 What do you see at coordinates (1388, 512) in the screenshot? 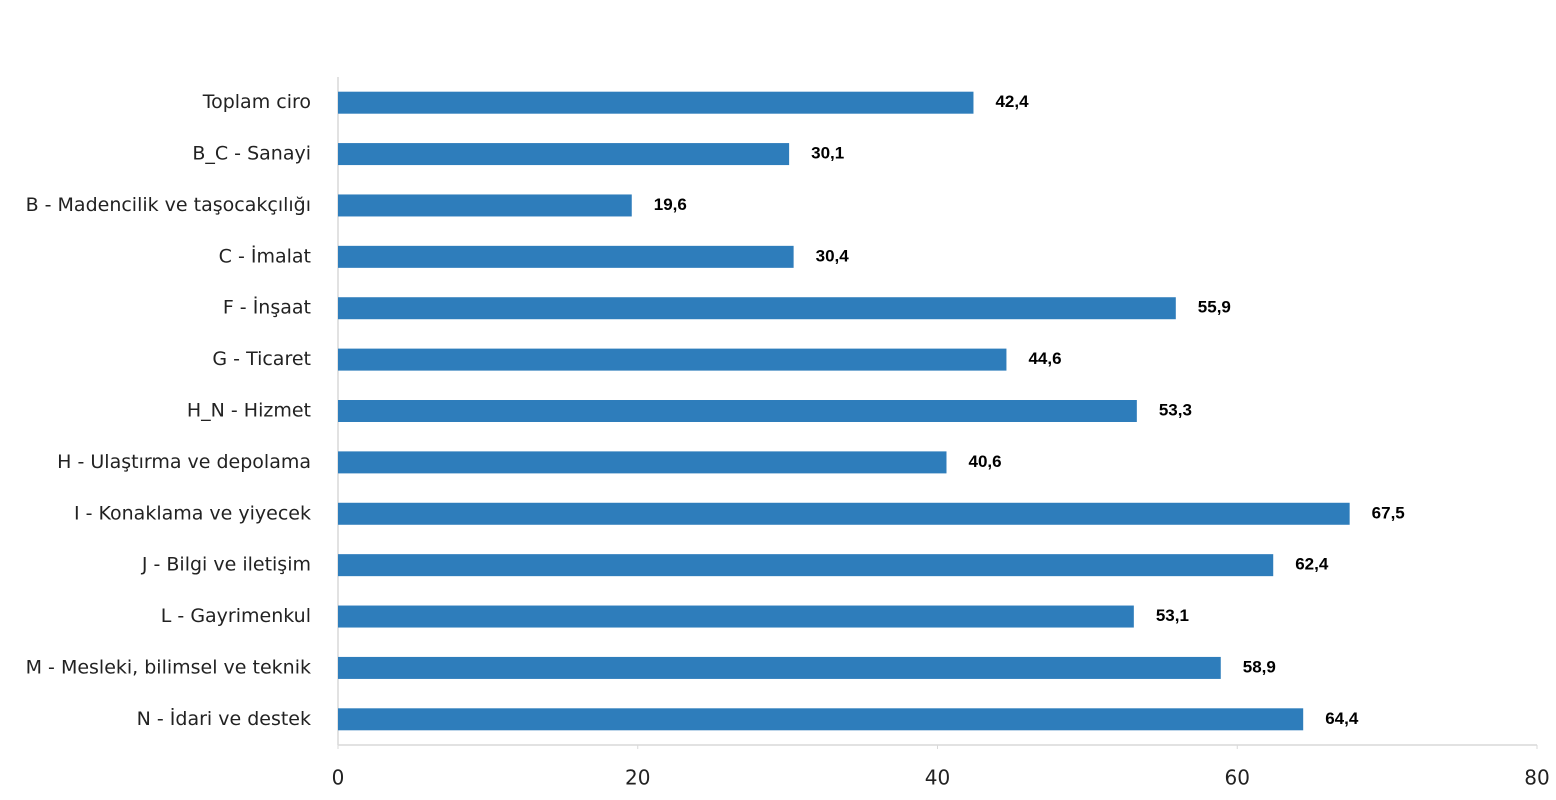
I see `value-label: 67,5` at bounding box center [1388, 512].